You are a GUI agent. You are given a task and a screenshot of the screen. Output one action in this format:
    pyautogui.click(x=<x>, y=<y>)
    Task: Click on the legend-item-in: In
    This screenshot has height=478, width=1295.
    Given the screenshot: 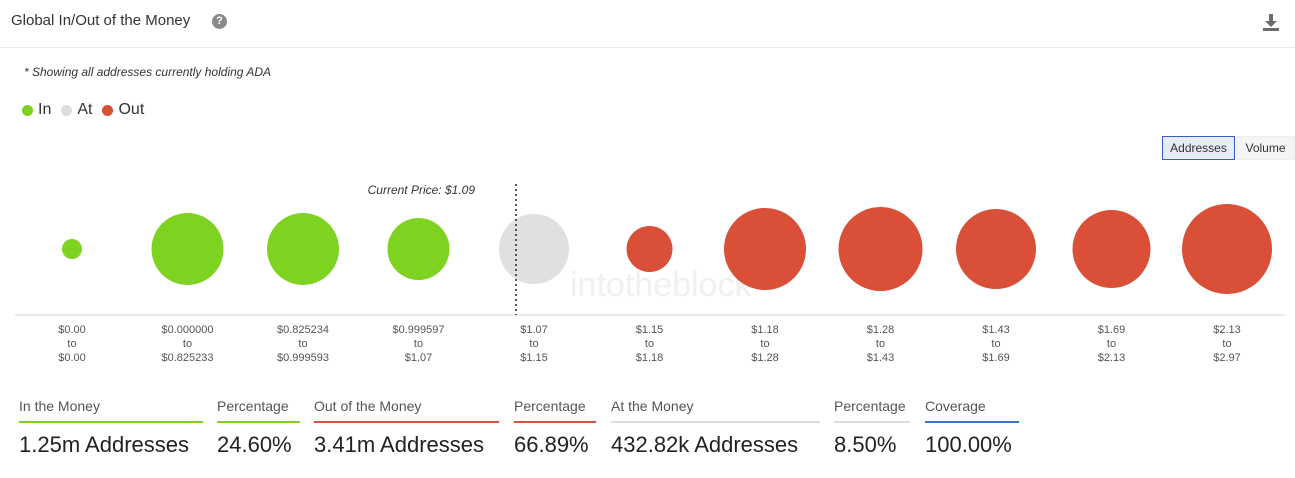 What is the action you would take?
    pyautogui.click(x=36, y=110)
    